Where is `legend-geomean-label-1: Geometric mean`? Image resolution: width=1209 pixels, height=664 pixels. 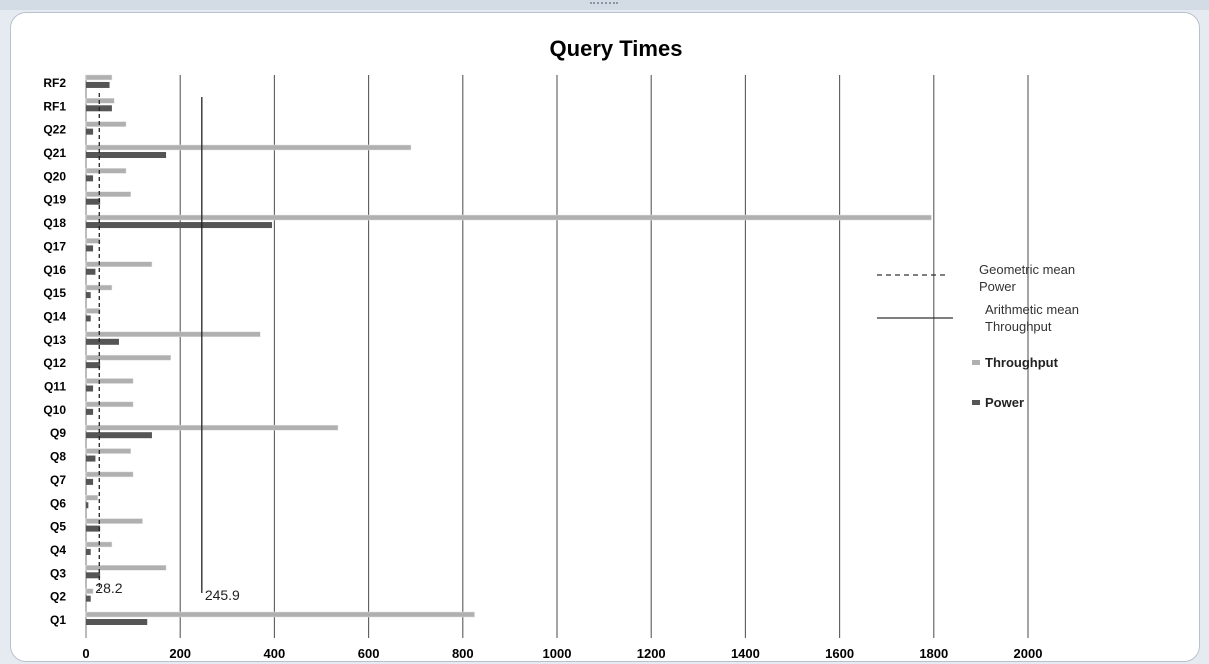 legend-geomean-label-1: Geometric mean is located at coordinates (1027, 269).